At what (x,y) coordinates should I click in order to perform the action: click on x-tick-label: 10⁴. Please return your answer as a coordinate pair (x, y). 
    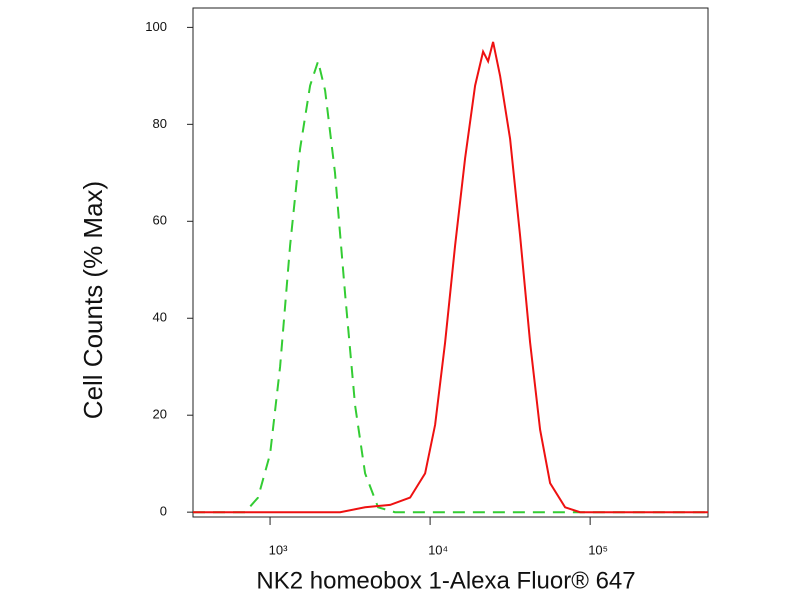
    Looking at the image, I should click on (438, 549).